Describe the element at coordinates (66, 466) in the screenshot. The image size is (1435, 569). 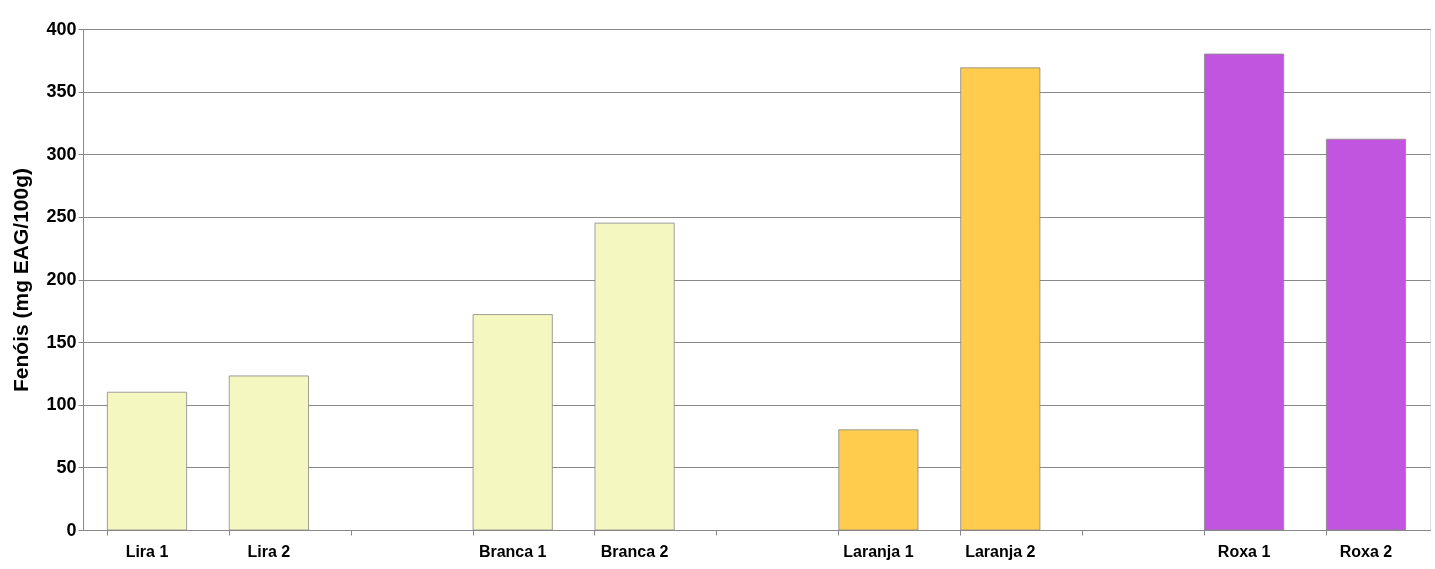
I see `y-tick-label: 50` at that location.